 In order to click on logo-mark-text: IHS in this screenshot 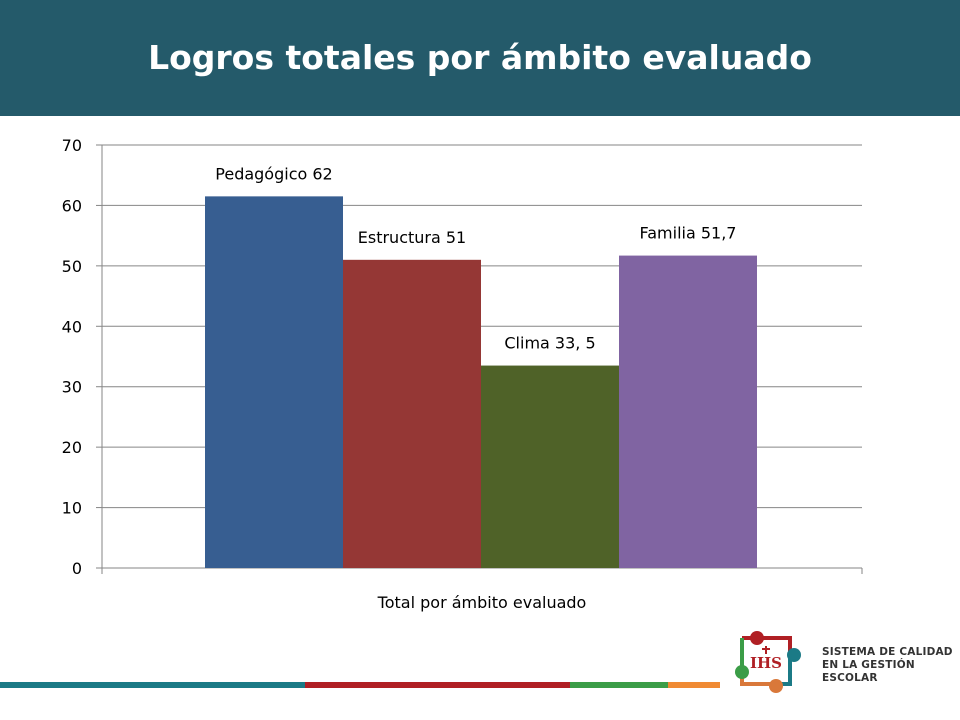, I will do `click(766, 663)`.